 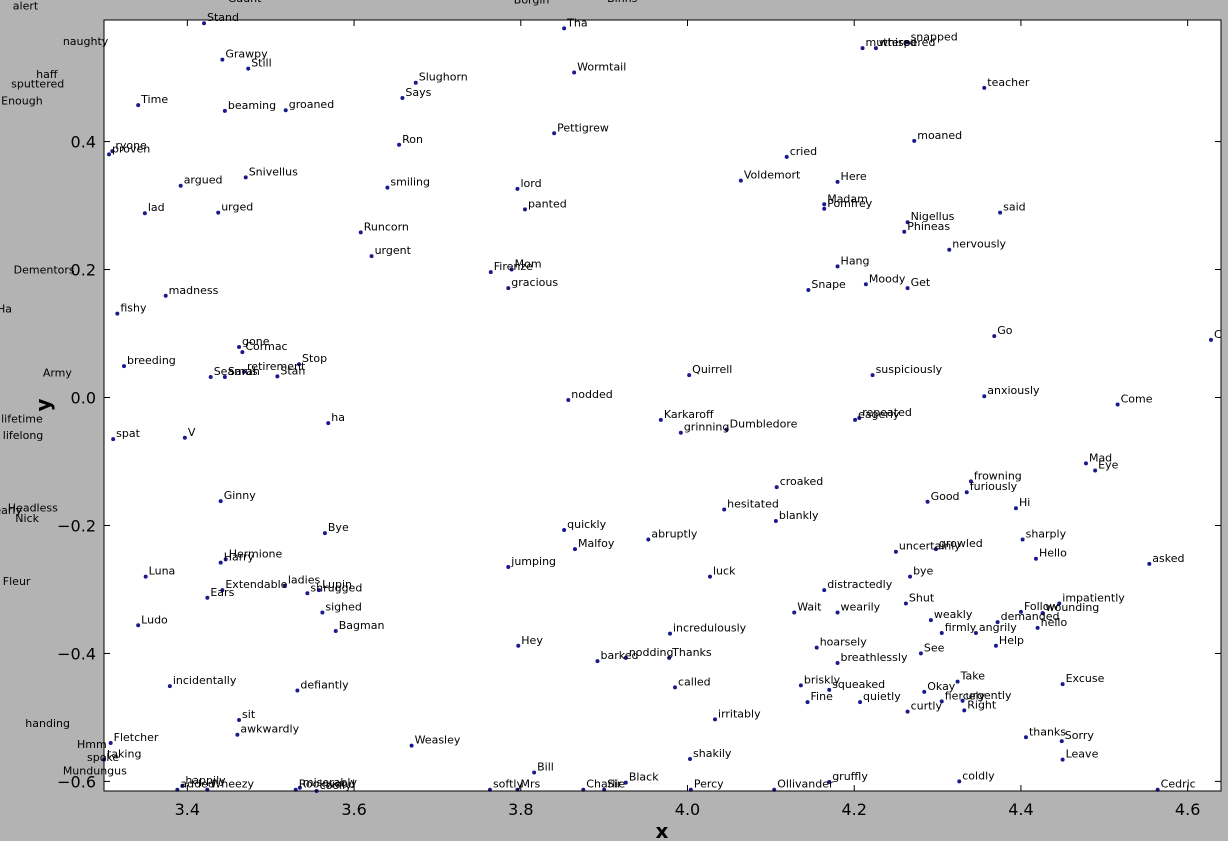 I want to click on point-label: Nearly, so click(x=11, y=510).